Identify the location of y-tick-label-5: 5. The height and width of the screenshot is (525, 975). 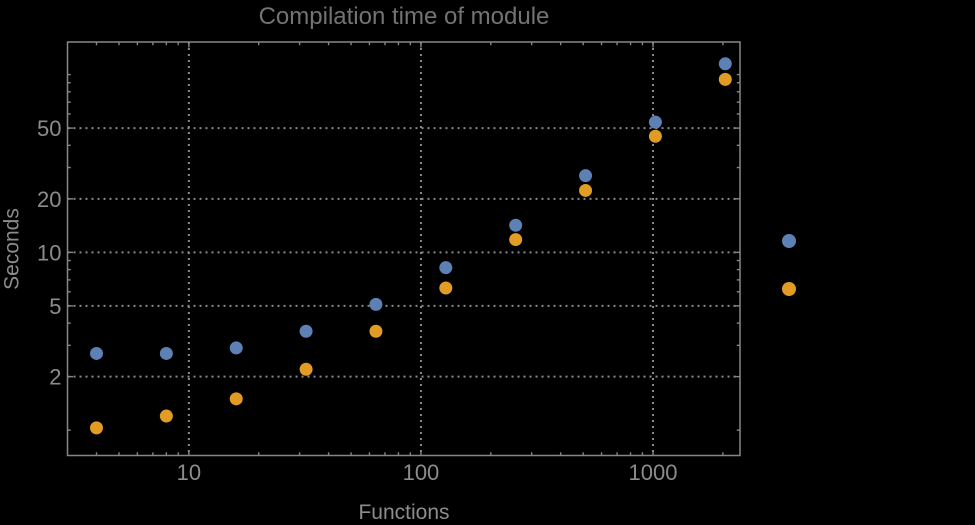
(55, 306).